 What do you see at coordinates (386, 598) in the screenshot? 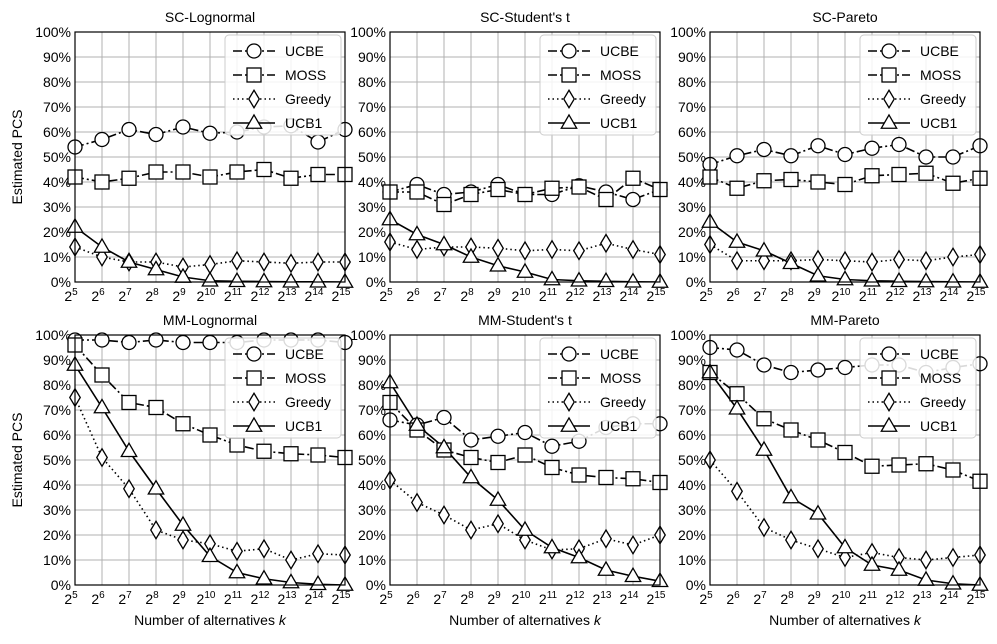
I see `x-tick-label: 25` at bounding box center [386, 598].